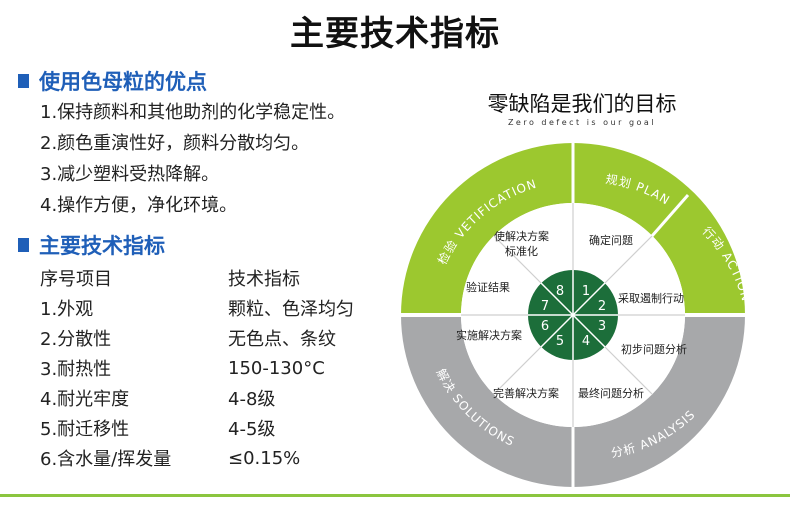 This screenshot has width=790, height=505. I want to click on list-item: 3.减少塑料受热降解。, so click(130, 174).